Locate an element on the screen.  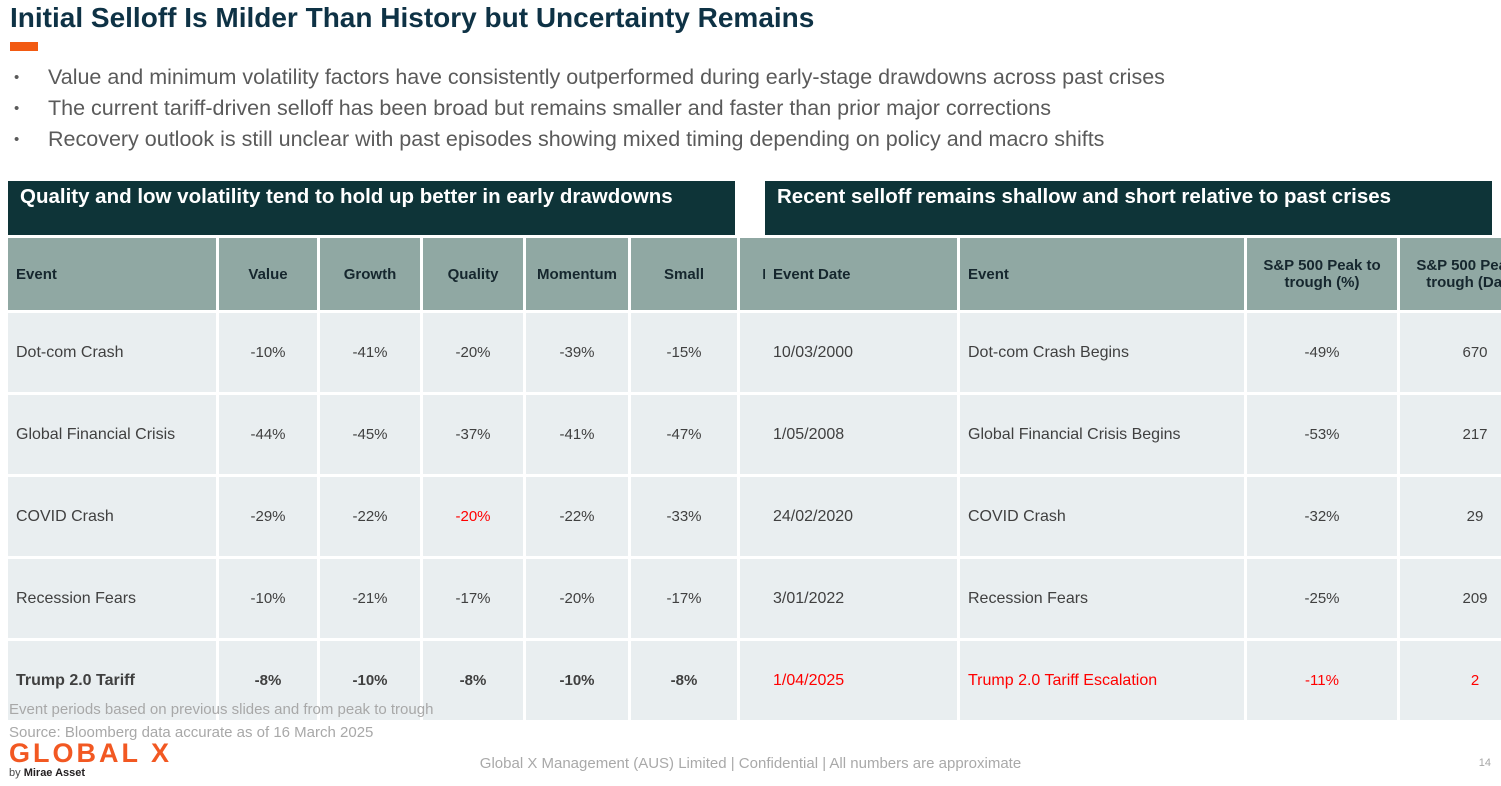
event-label: Trump 2.0 Tariff Escalation is located at coordinates (1102, 680).